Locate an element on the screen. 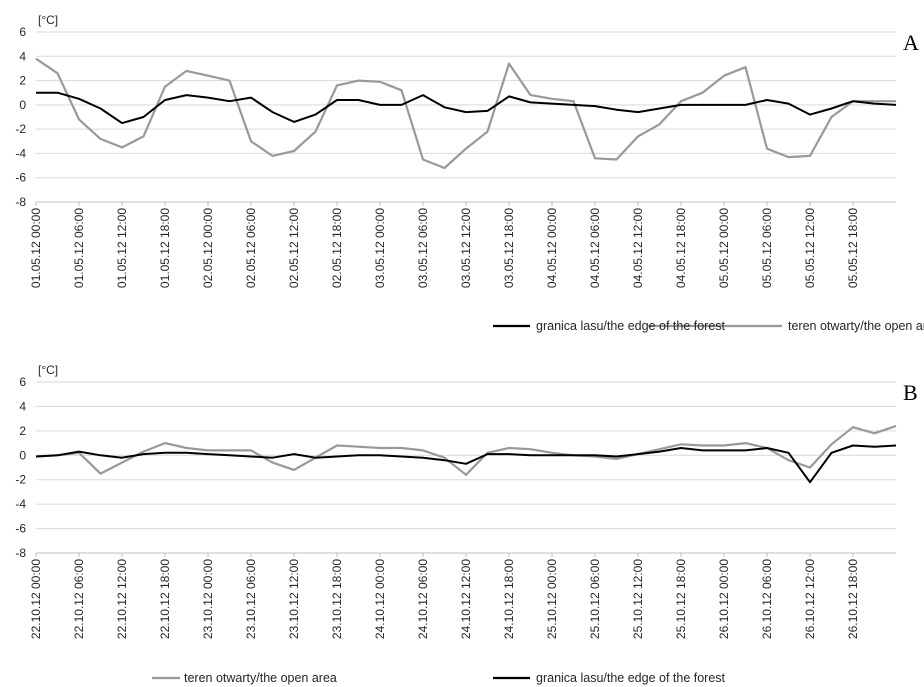  x-tick-label: 04.05.12 00:00 is located at coordinates (552, 248).